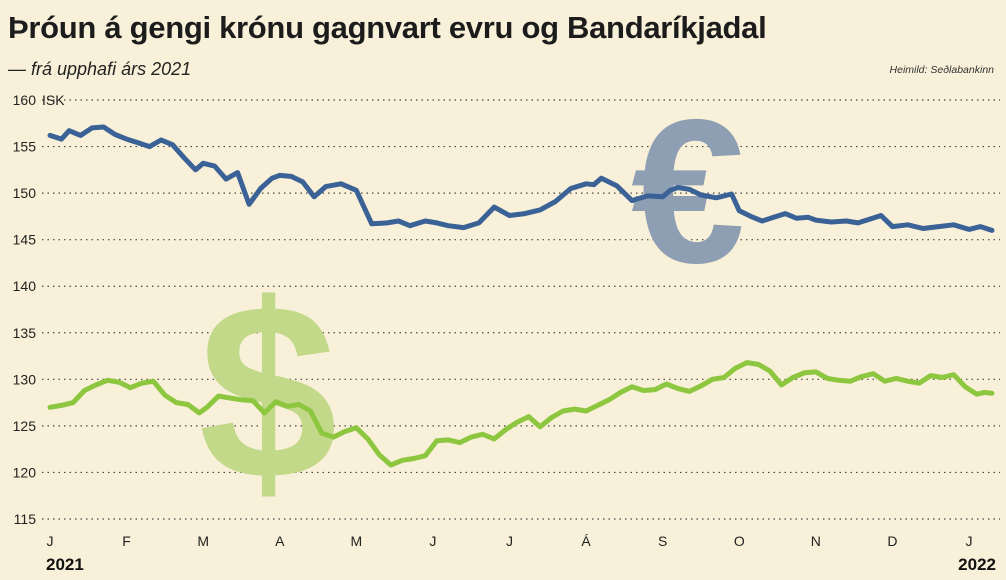  What do you see at coordinates (586, 541) in the screenshot?
I see `x-tick-label: Á` at bounding box center [586, 541].